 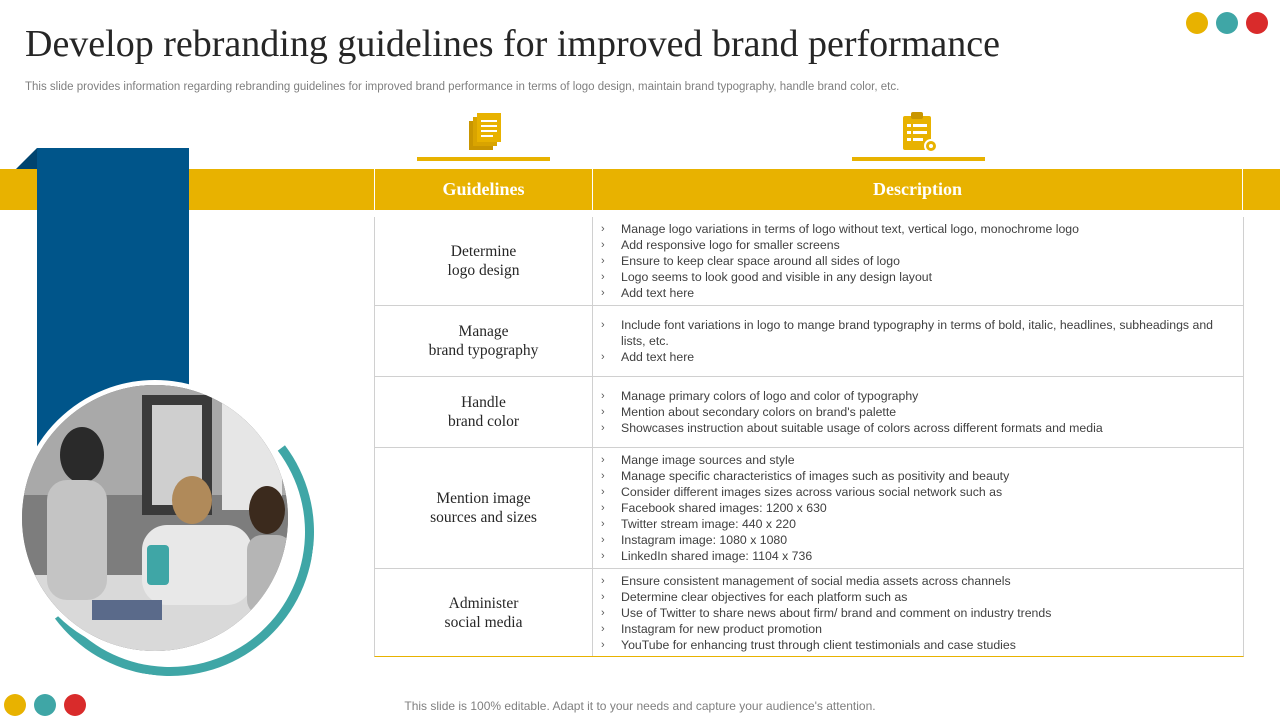 I want to click on guideline-cell: Determine logo design, so click(x=484, y=261).